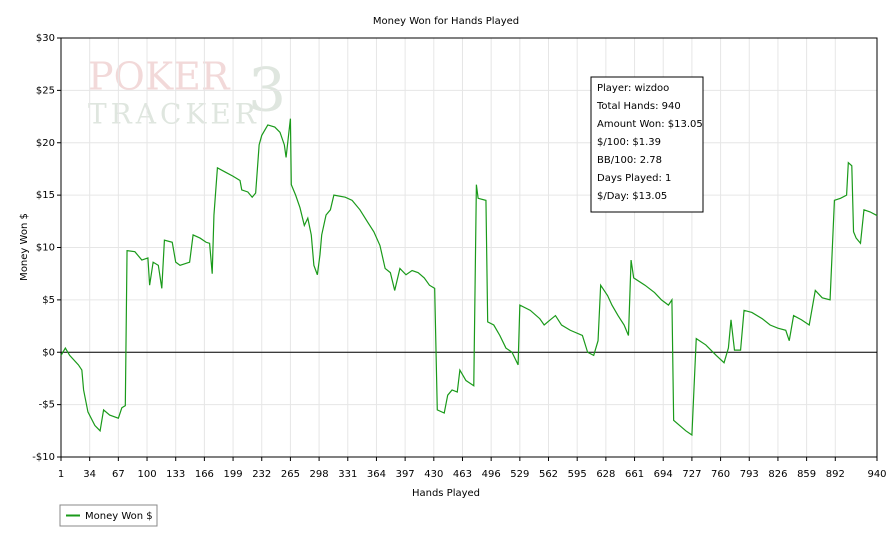  I want to click on x-tick-label: 1, so click(61, 474).